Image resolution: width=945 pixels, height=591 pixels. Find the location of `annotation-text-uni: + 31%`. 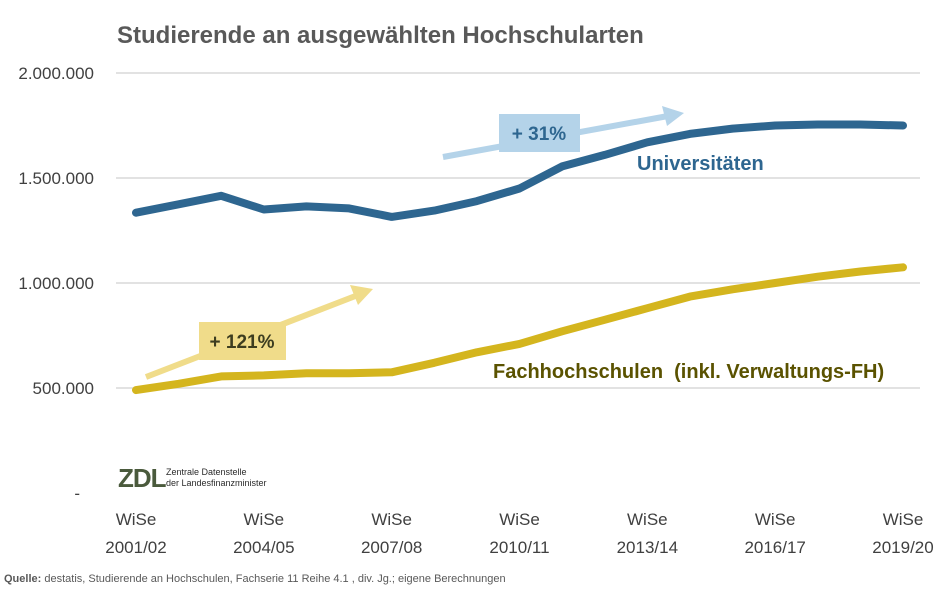

annotation-text-uni: + 31% is located at coordinates (539, 134).